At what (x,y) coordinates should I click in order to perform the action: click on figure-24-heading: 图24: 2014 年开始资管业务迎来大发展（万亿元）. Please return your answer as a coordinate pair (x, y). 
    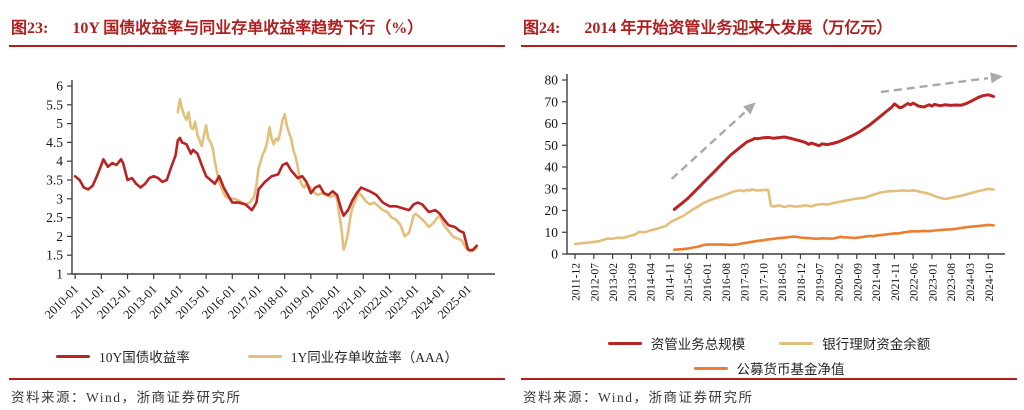
    Looking at the image, I should click on (707, 26).